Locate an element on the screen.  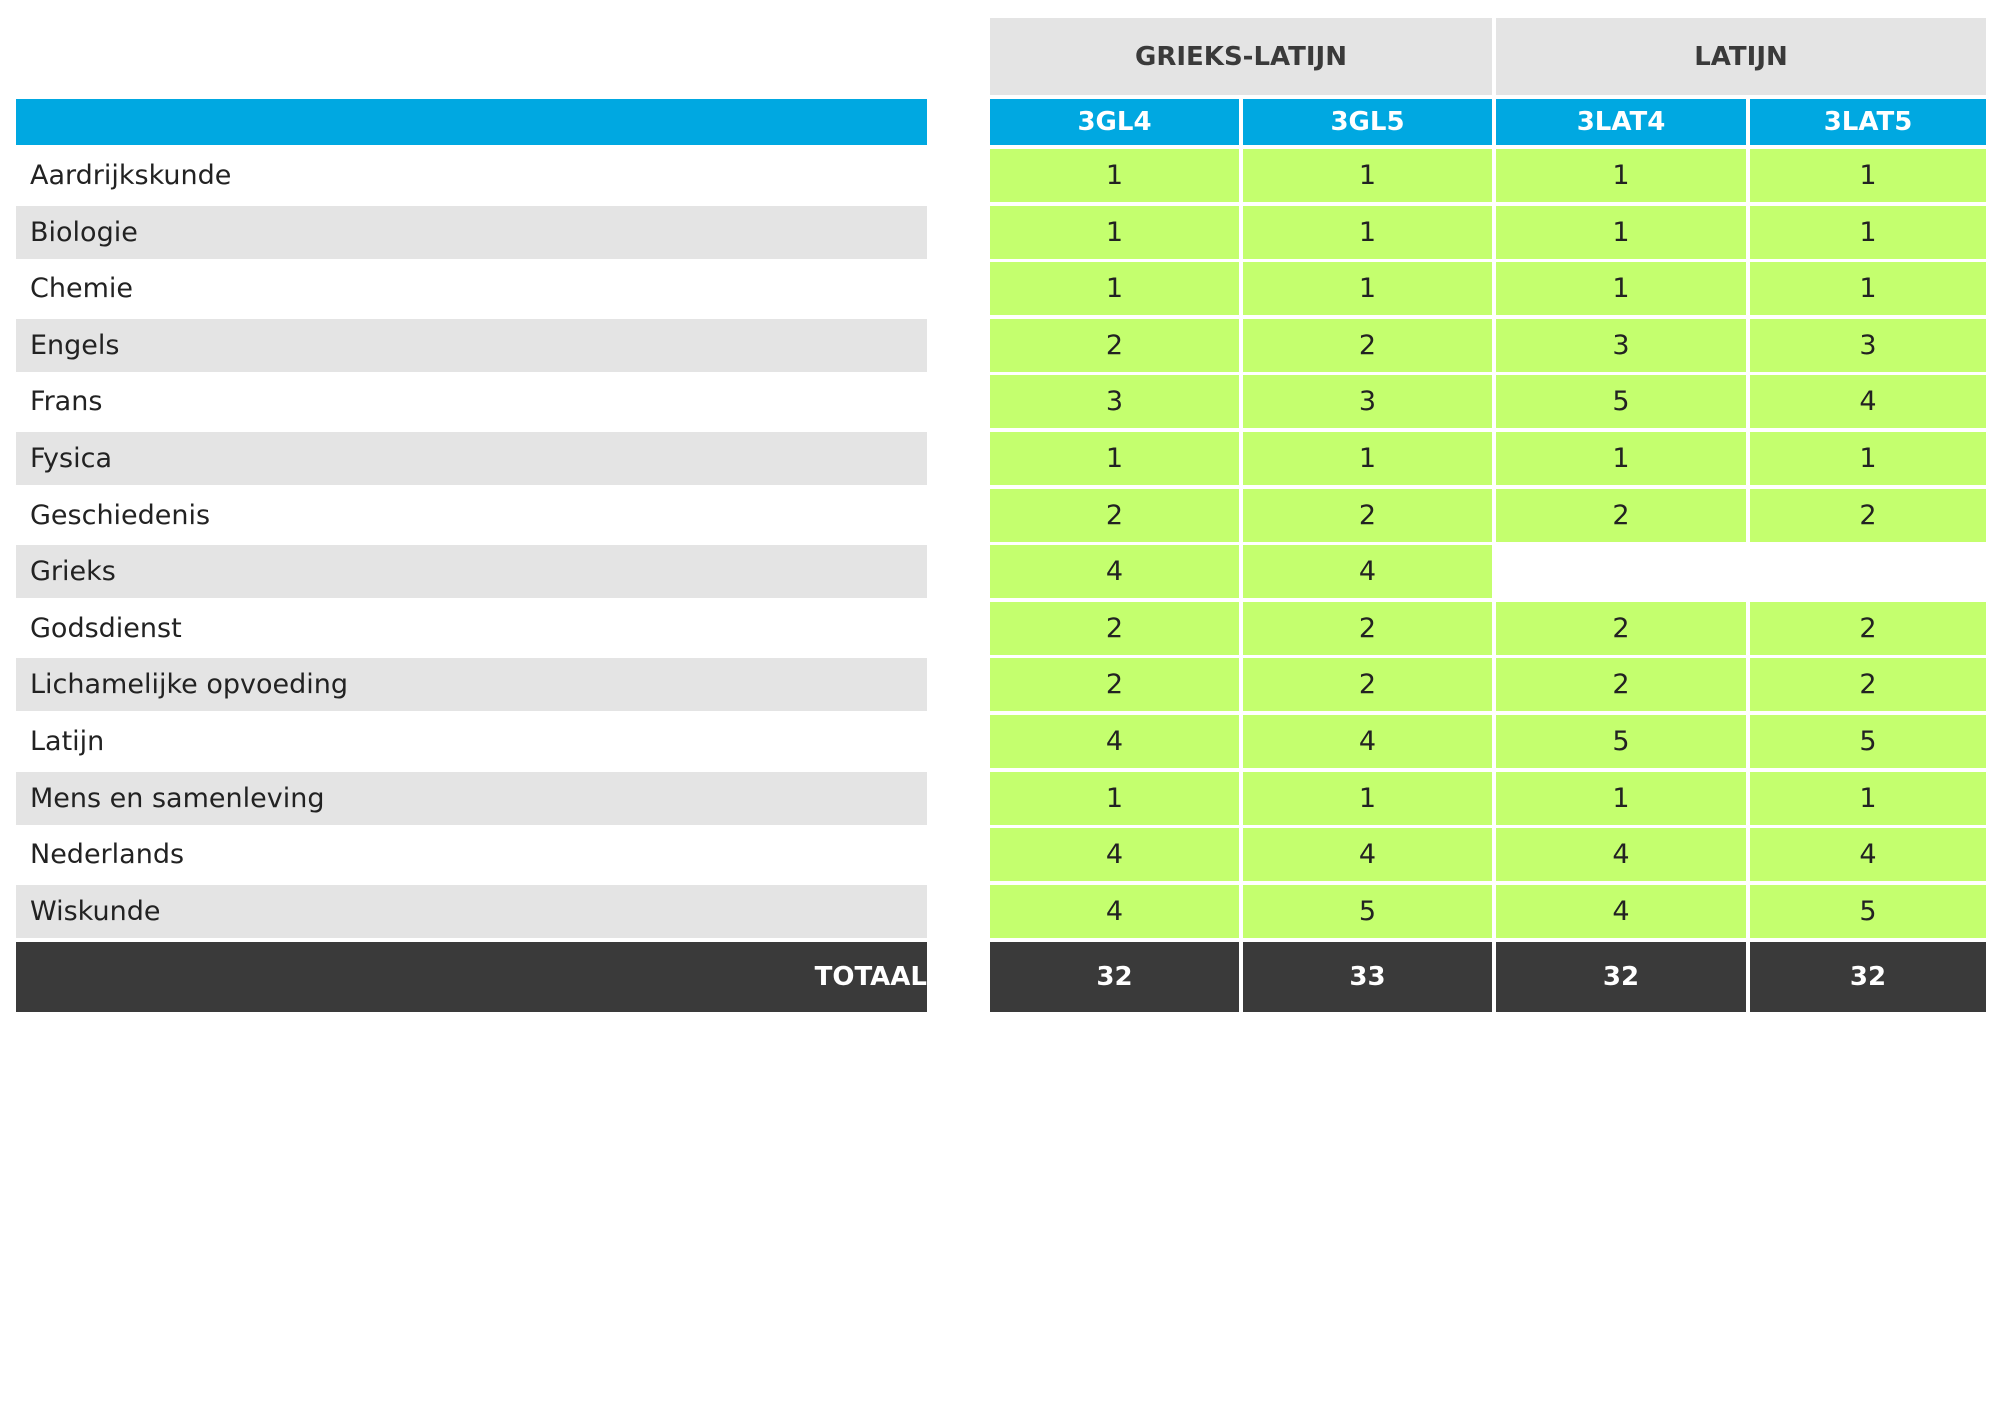
subject-label: Fysica is located at coordinates (471, 458).